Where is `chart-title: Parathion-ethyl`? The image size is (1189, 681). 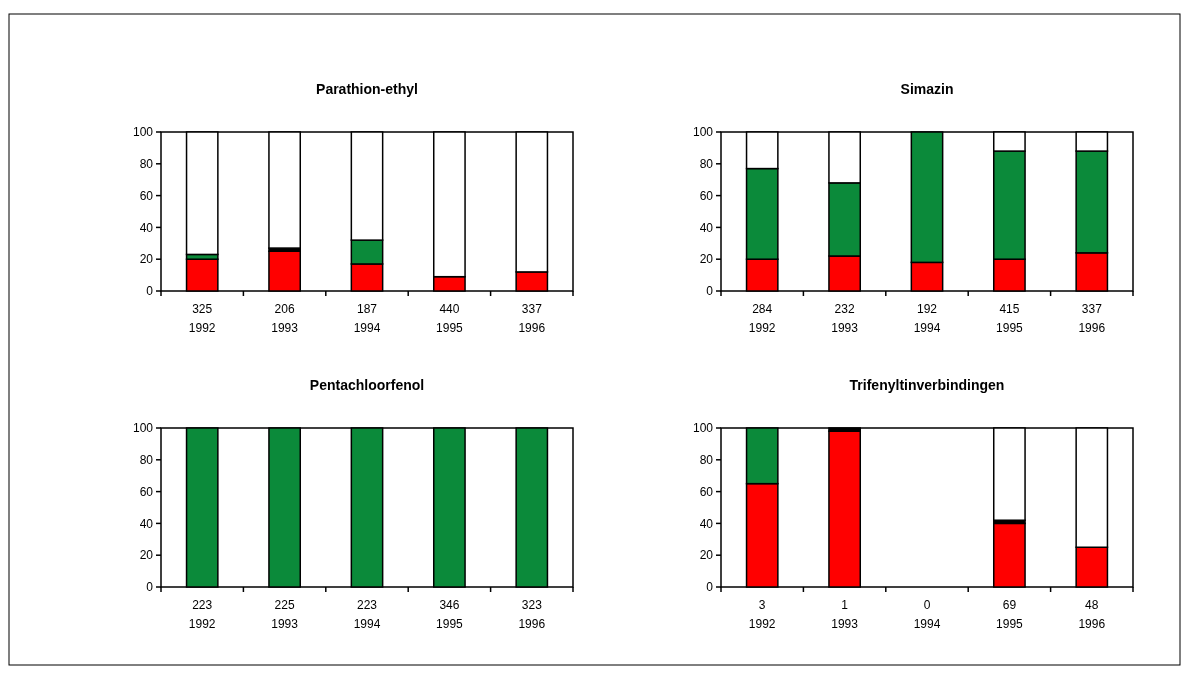 chart-title: Parathion-ethyl is located at coordinates (367, 89).